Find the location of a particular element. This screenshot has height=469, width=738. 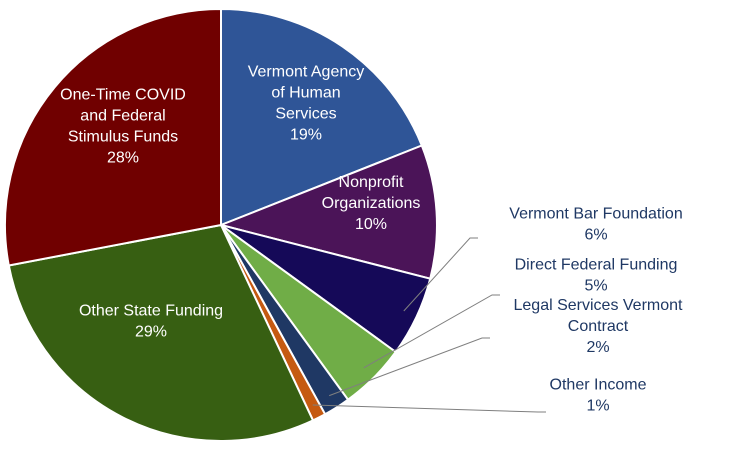

slice-percent: 29% is located at coordinates (151, 332).